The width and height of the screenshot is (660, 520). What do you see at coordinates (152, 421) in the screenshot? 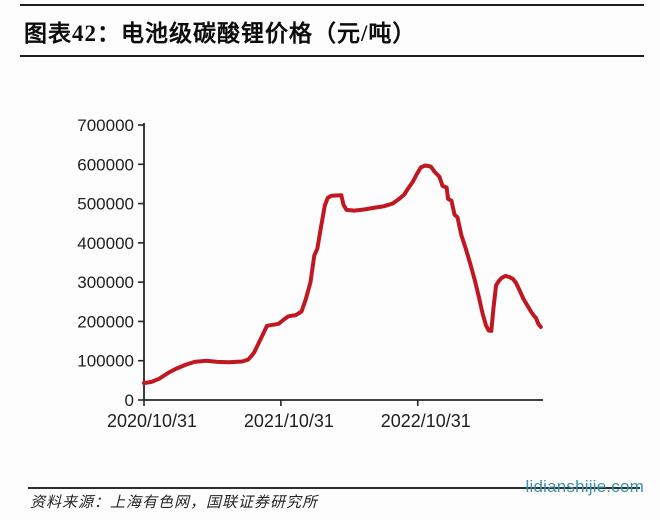
I see `x-tick-label: 2020/10/31` at bounding box center [152, 421].